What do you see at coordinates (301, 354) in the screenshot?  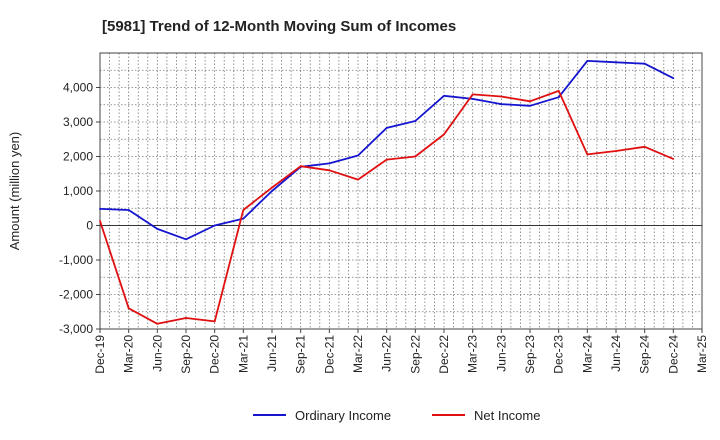 I see `x-tick-label: Sep-21` at bounding box center [301, 354].